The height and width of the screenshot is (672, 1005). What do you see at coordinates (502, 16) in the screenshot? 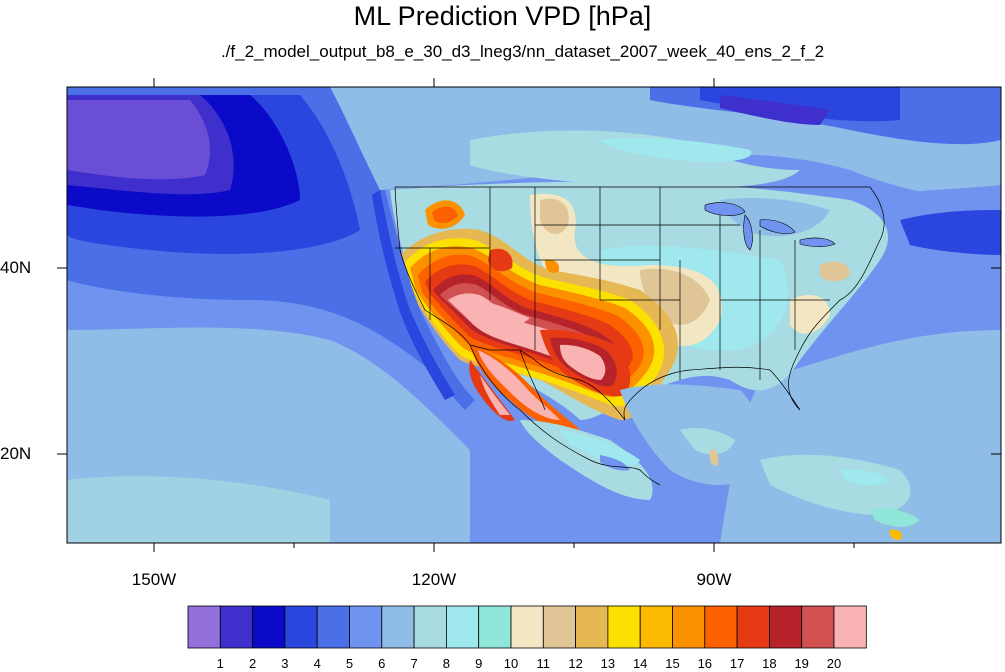
I see `plot-title: ML Prediction VPD [hPa]` at bounding box center [502, 16].